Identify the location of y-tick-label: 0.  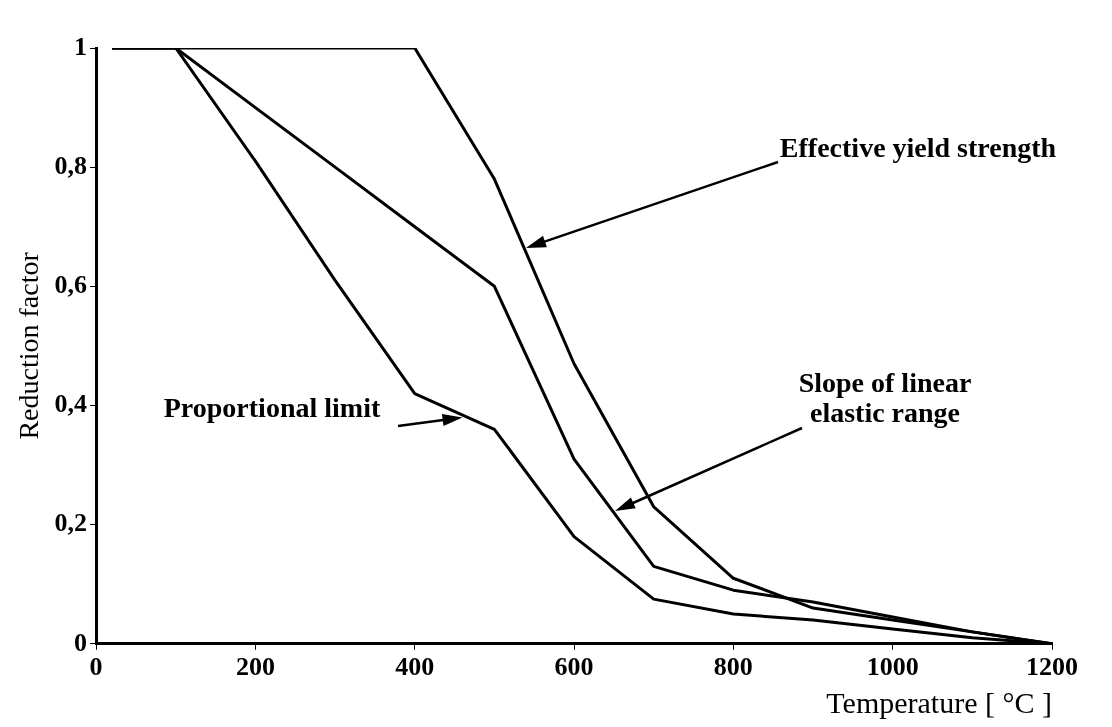
(81, 642).